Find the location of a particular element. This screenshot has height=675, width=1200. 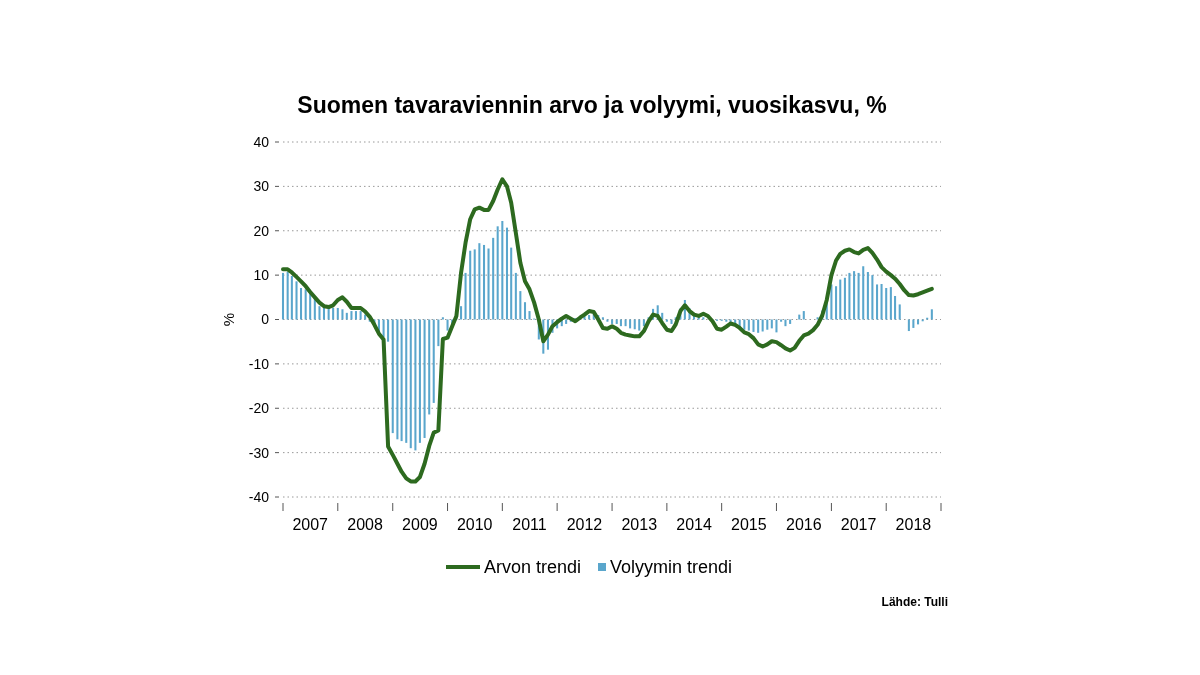

y-tick-label: -20 is located at coordinates (259, 408).